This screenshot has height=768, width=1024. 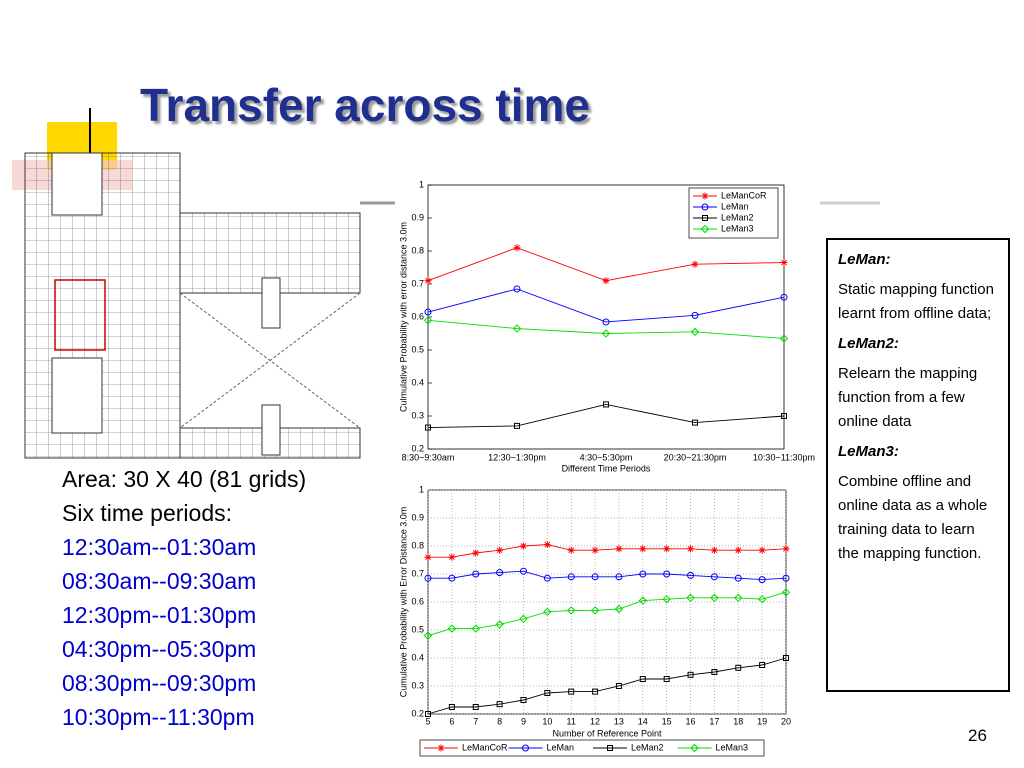 I want to click on legend-box, so click(x=592, y=748).